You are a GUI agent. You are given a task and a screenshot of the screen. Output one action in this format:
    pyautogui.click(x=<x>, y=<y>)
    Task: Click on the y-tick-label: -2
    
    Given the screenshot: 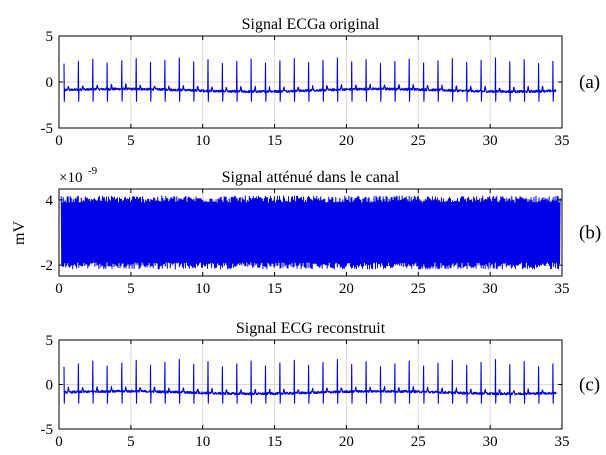 What is the action you would take?
    pyautogui.click(x=47, y=266)
    